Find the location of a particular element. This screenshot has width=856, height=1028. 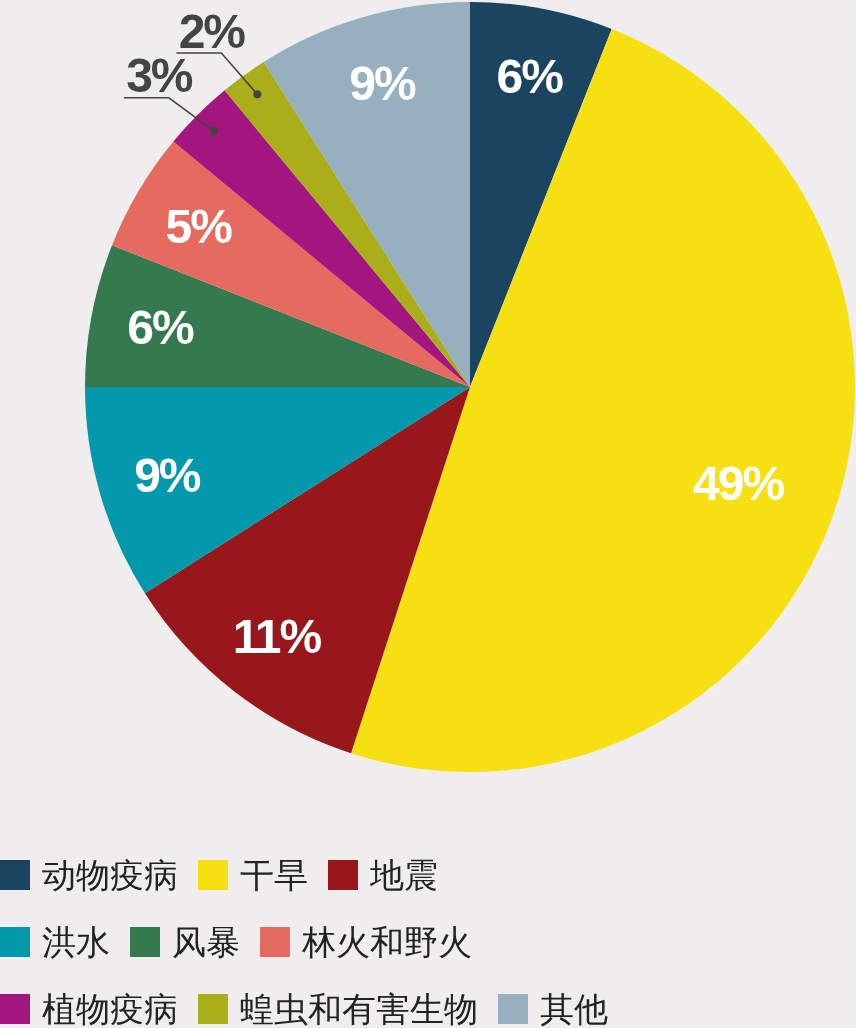

legend-label: 风暴 is located at coordinates (206, 942).